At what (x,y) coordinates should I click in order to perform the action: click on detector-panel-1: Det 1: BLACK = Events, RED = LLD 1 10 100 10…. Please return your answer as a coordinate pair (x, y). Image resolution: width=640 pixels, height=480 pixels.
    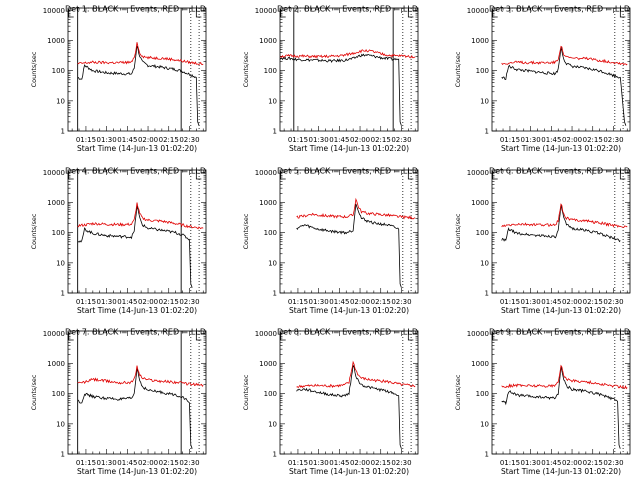
    Looking at the image, I should click on (118, 79).